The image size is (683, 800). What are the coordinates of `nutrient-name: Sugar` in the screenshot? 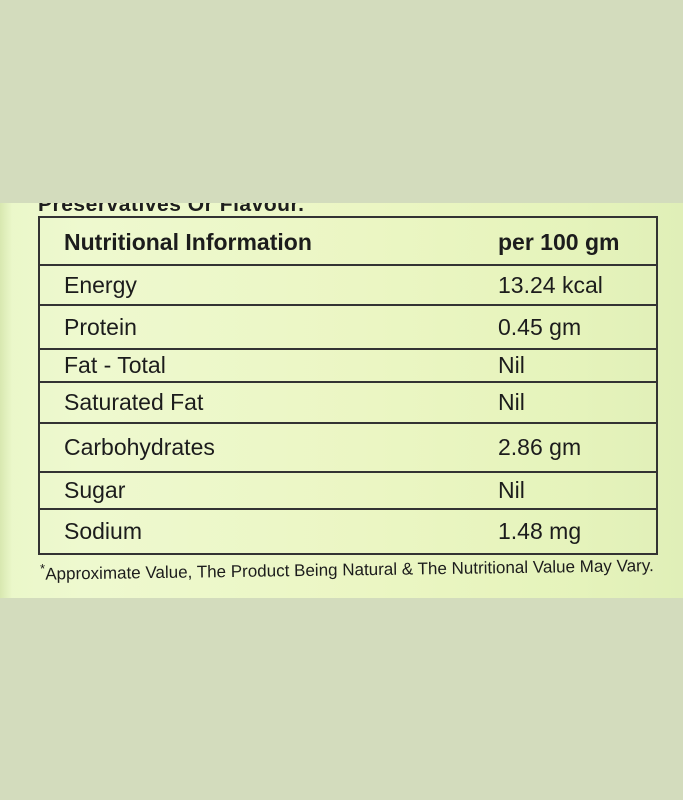 It's located at (268, 490).